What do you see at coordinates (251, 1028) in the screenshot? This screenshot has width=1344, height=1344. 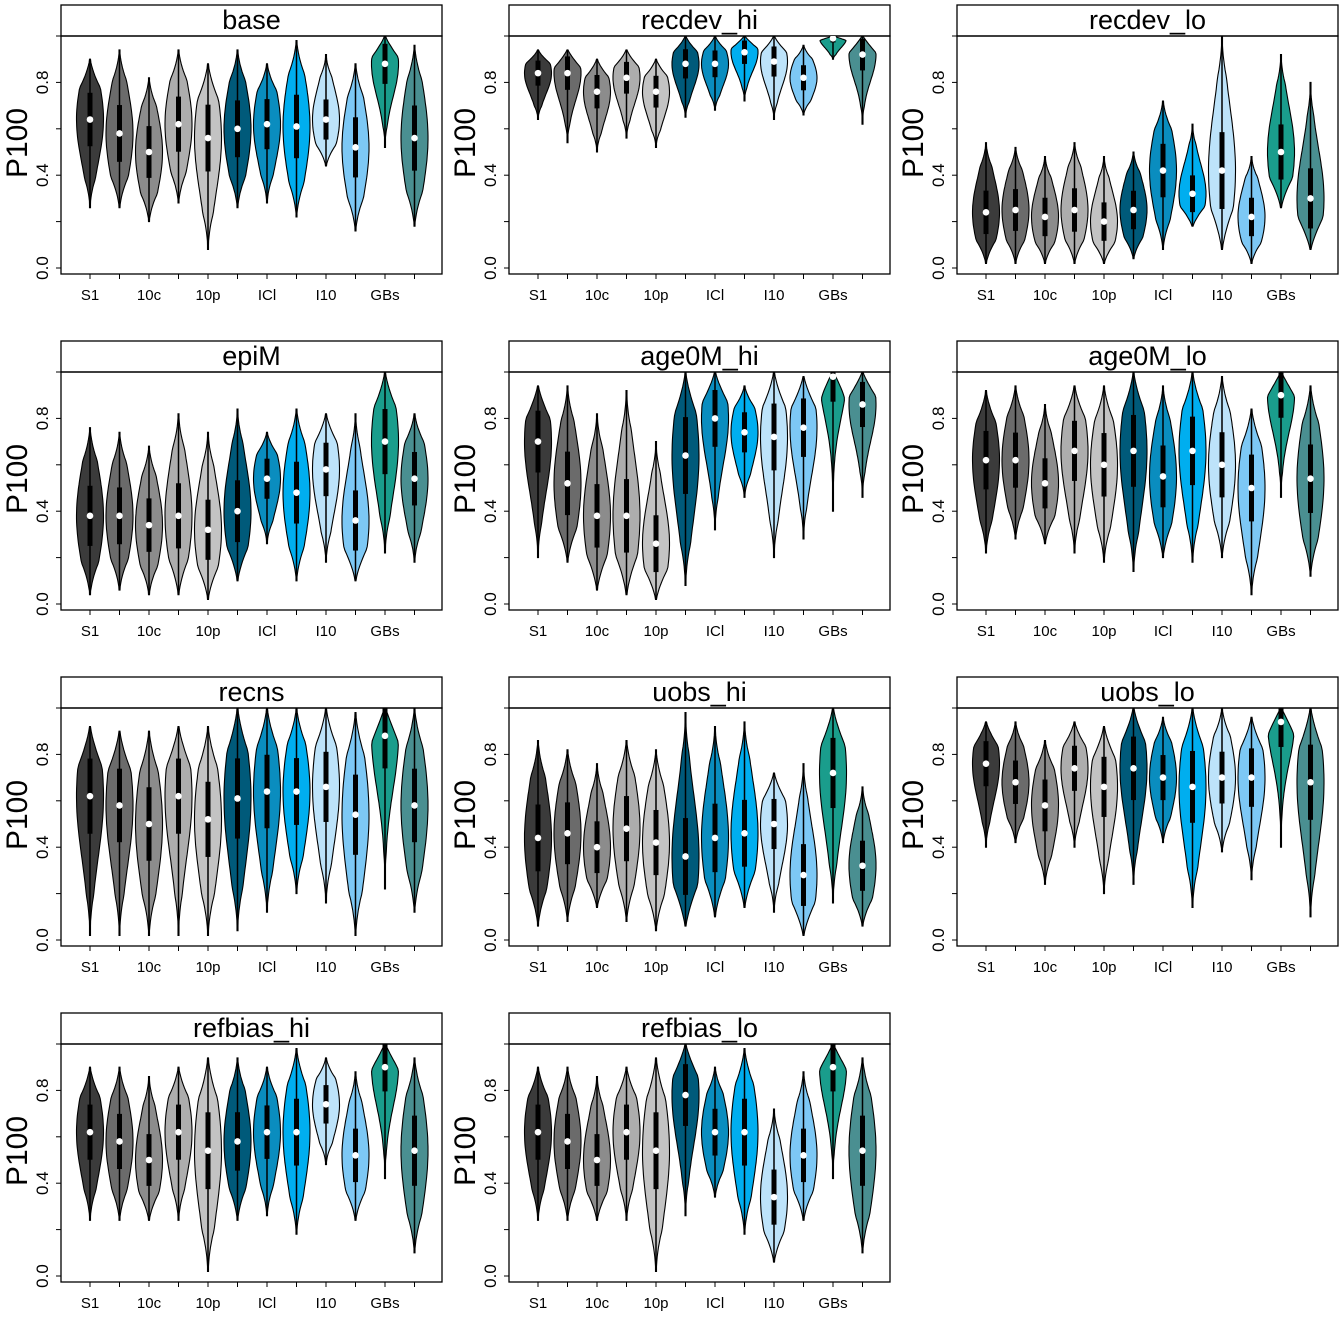 I see `panel-title: refbias_hi` at bounding box center [251, 1028].